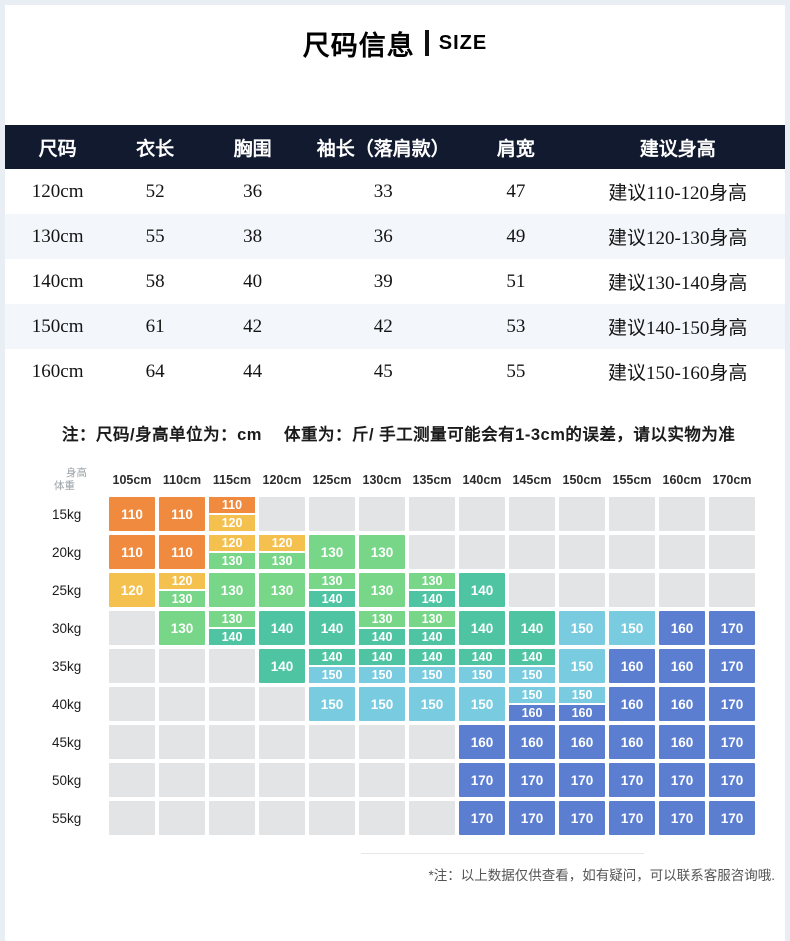  Describe the element at coordinates (57, 149) in the screenshot. I see `size-table-header-cell: 尺码` at that location.